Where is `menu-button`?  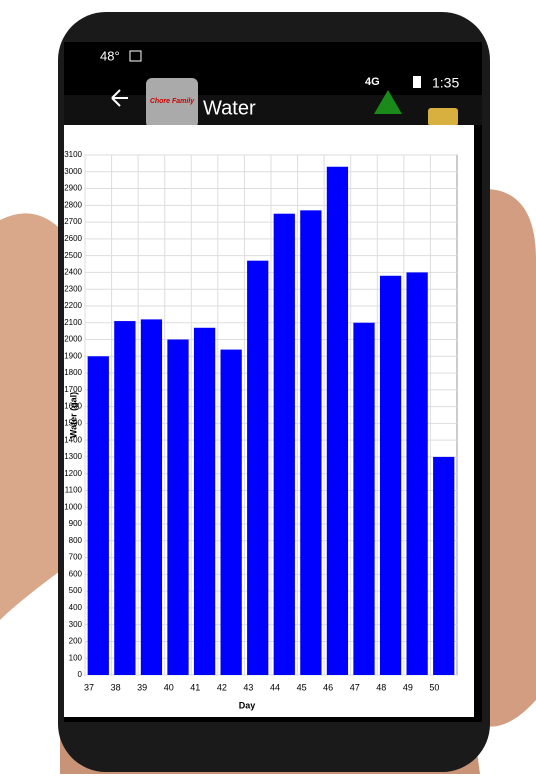
menu-button is located at coordinates (443, 117).